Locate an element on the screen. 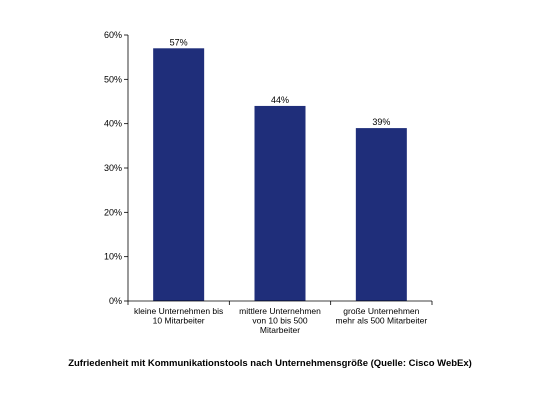 Image resolution: width=540 pixels, height=405 pixels. y-axis: 0% 10% 20% 30% 40% 50% 60% is located at coordinates (116, 168).